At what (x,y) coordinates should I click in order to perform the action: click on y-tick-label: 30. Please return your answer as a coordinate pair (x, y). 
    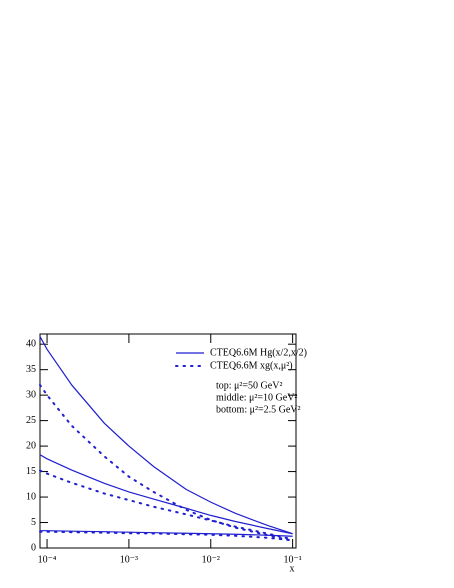
    Looking at the image, I should click on (31, 394).